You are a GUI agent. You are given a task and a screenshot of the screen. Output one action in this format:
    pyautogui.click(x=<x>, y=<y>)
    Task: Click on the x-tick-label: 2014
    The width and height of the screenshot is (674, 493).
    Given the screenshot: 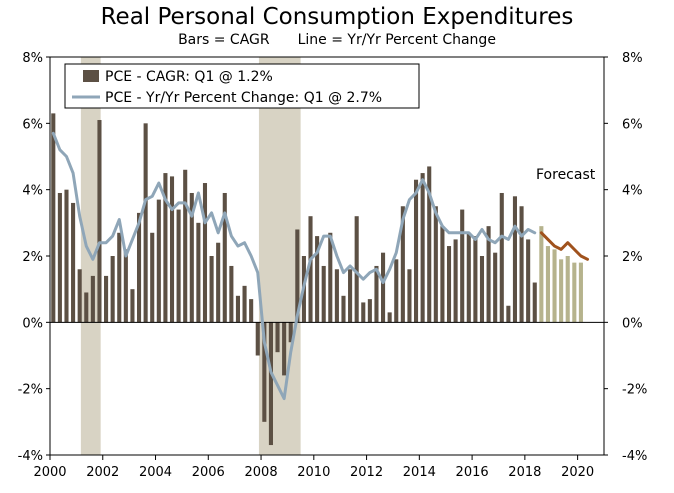 What is the action you would take?
    pyautogui.click(x=419, y=472)
    